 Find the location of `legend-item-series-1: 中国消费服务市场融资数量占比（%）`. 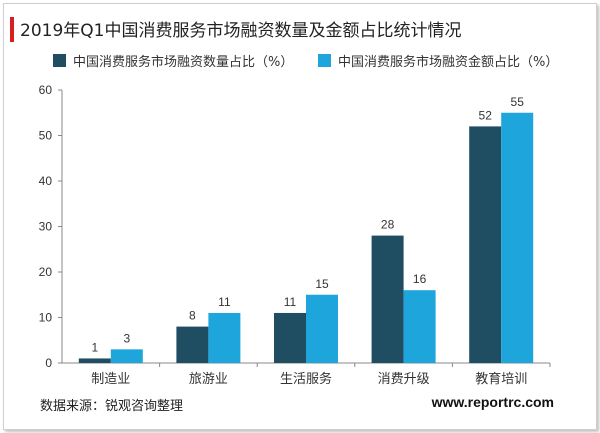

legend-item-series-1: 中国消费服务市场融资数量占比（%） is located at coordinates (173, 60).